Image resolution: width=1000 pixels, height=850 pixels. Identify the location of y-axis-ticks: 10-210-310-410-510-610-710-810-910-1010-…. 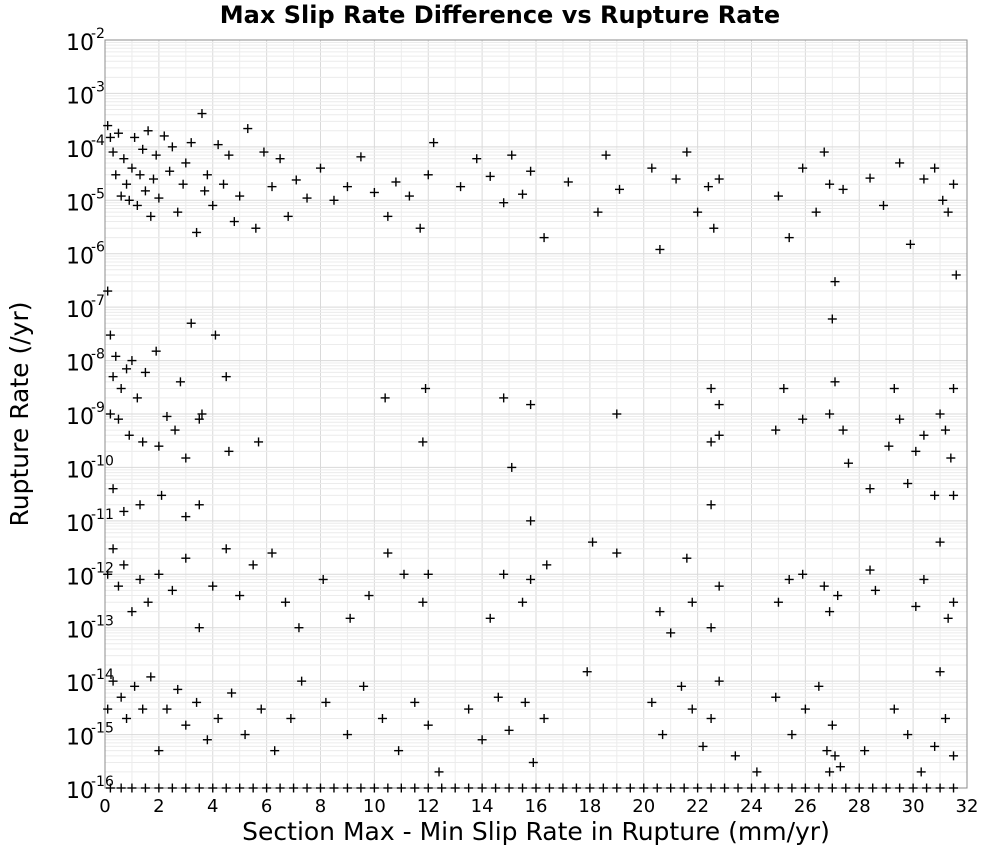
(90, 415).